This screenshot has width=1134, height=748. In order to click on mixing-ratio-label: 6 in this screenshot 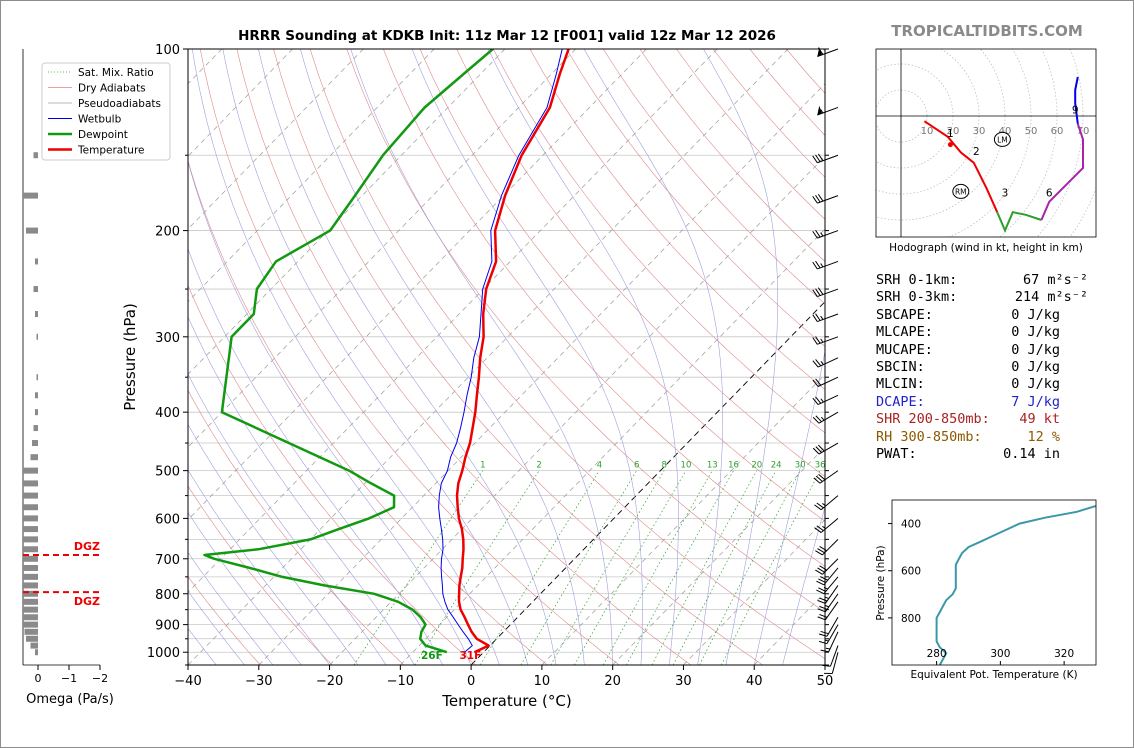, I will do `click(636, 466)`.